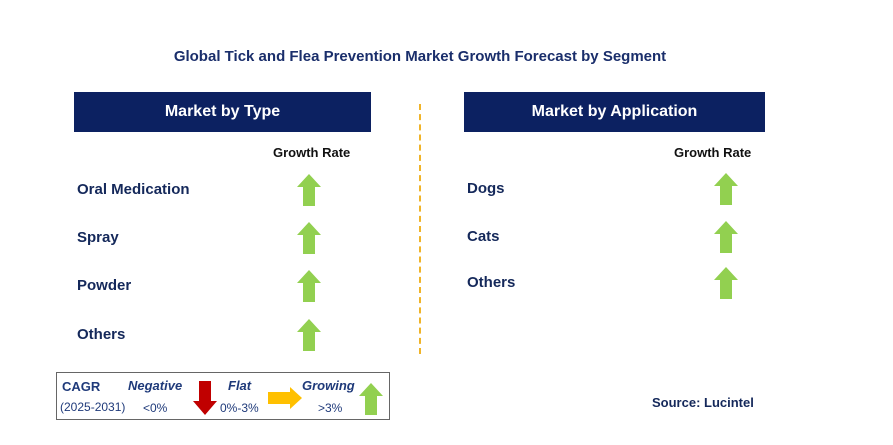 This screenshot has width=893, height=445. Describe the element at coordinates (703, 402) in the screenshot. I see `source: Source: Lucintel` at that location.